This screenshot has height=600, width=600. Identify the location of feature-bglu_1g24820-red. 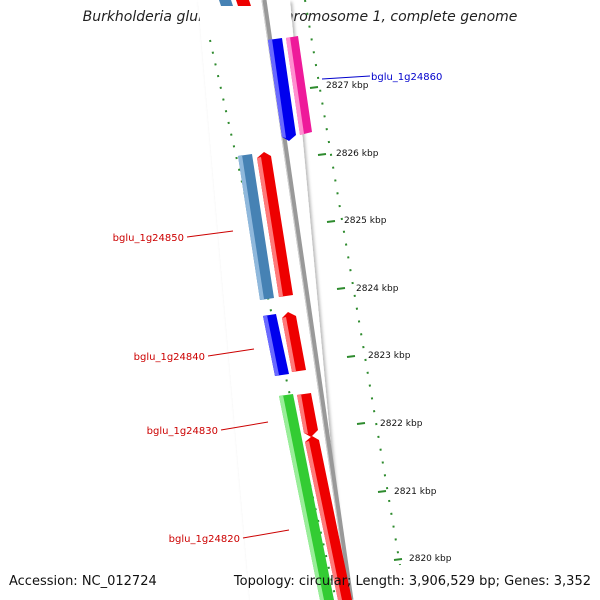
(328, 518).